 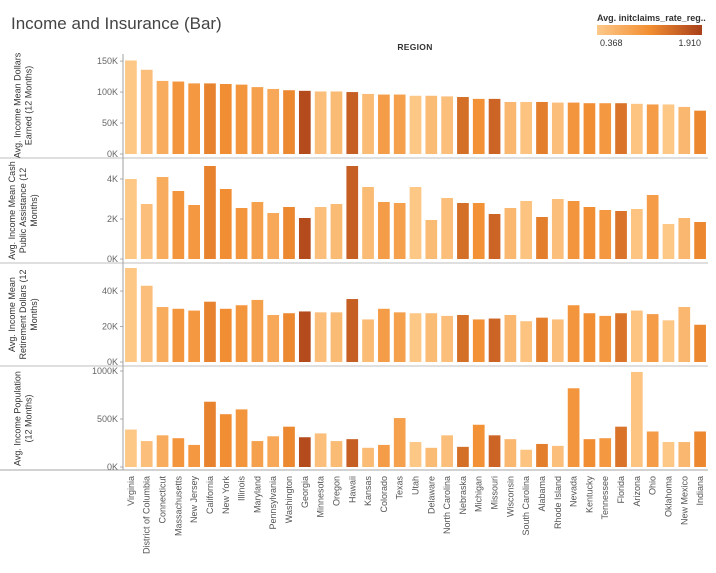 I want to click on bar-alabama, so click(x=542, y=455).